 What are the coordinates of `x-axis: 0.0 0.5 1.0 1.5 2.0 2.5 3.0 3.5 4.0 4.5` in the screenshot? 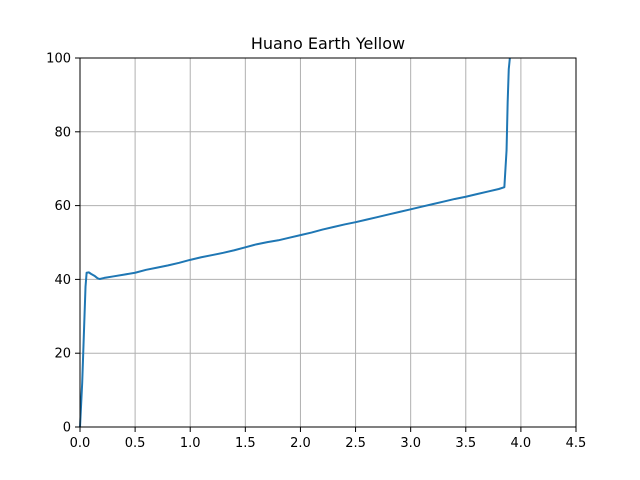 It's located at (328, 439).